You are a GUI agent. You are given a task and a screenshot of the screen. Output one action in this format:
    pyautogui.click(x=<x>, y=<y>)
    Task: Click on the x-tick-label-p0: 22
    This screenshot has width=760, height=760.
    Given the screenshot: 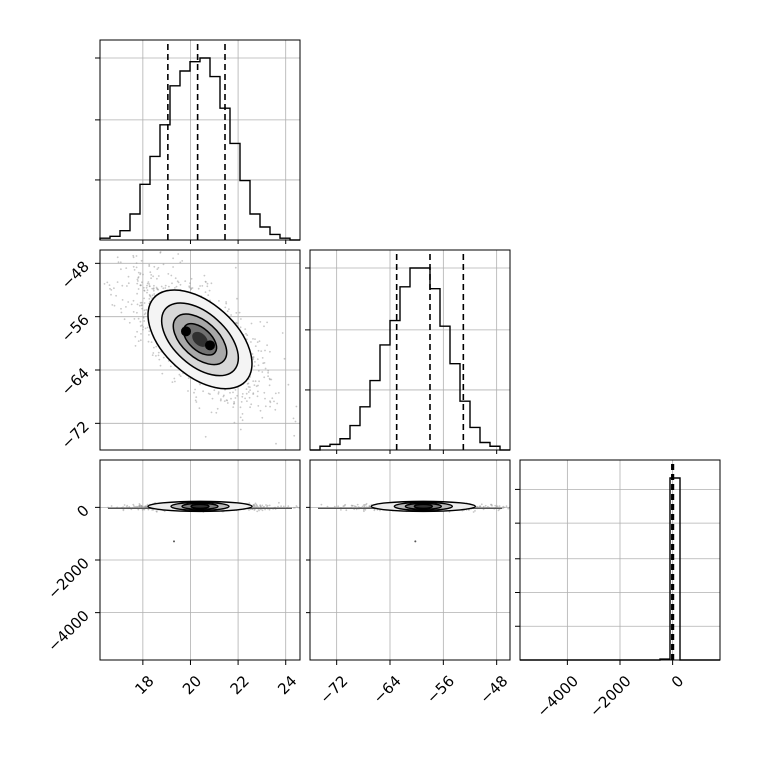 What is the action you would take?
    pyautogui.click(x=240, y=685)
    